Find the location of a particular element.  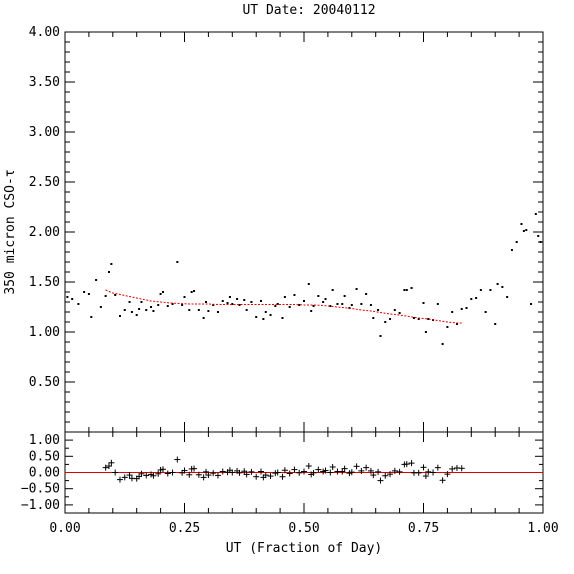

x-tick-label: 0.50 is located at coordinates (303, 528).